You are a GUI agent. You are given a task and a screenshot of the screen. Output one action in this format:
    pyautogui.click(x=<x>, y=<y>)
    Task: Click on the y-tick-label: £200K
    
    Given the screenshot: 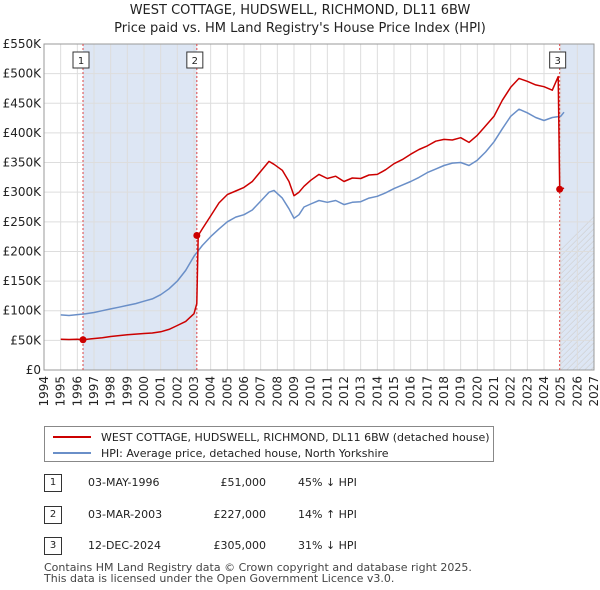 What is the action you would take?
    pyautogui.click(x=23, y=251)
    